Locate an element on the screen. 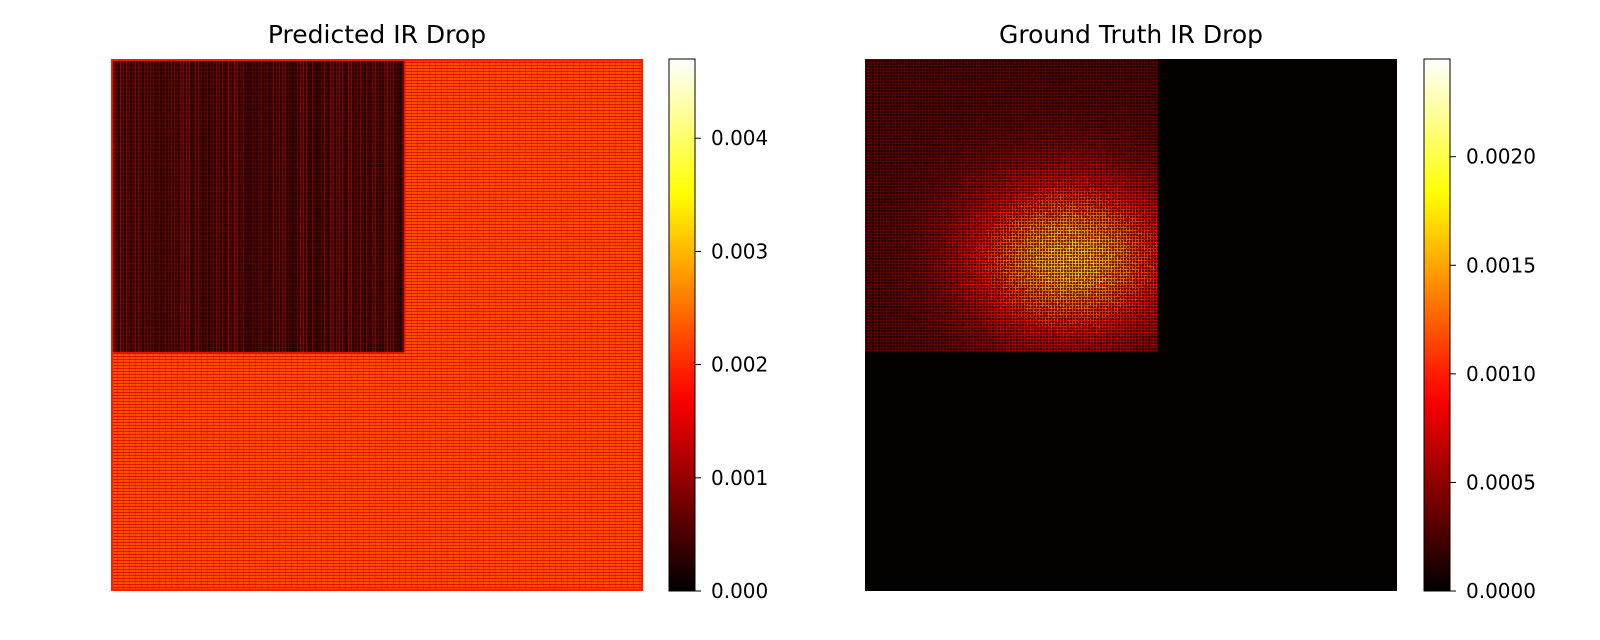 This screenshot has width=1600, height=640. colorbar-tick-label: 0.0000 is located at coordinates (1501, 591).